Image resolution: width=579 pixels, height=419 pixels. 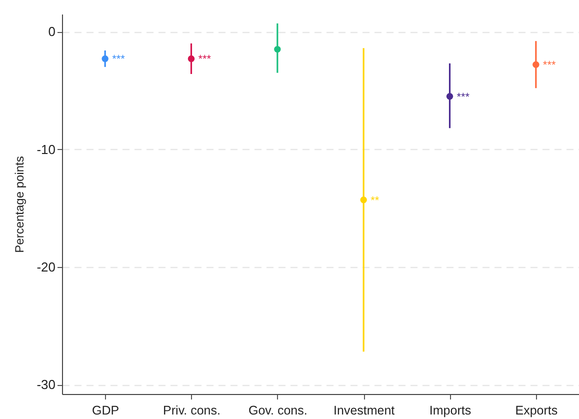 I want to click on x-tick-label: Investment, so click(x=365, y=411).